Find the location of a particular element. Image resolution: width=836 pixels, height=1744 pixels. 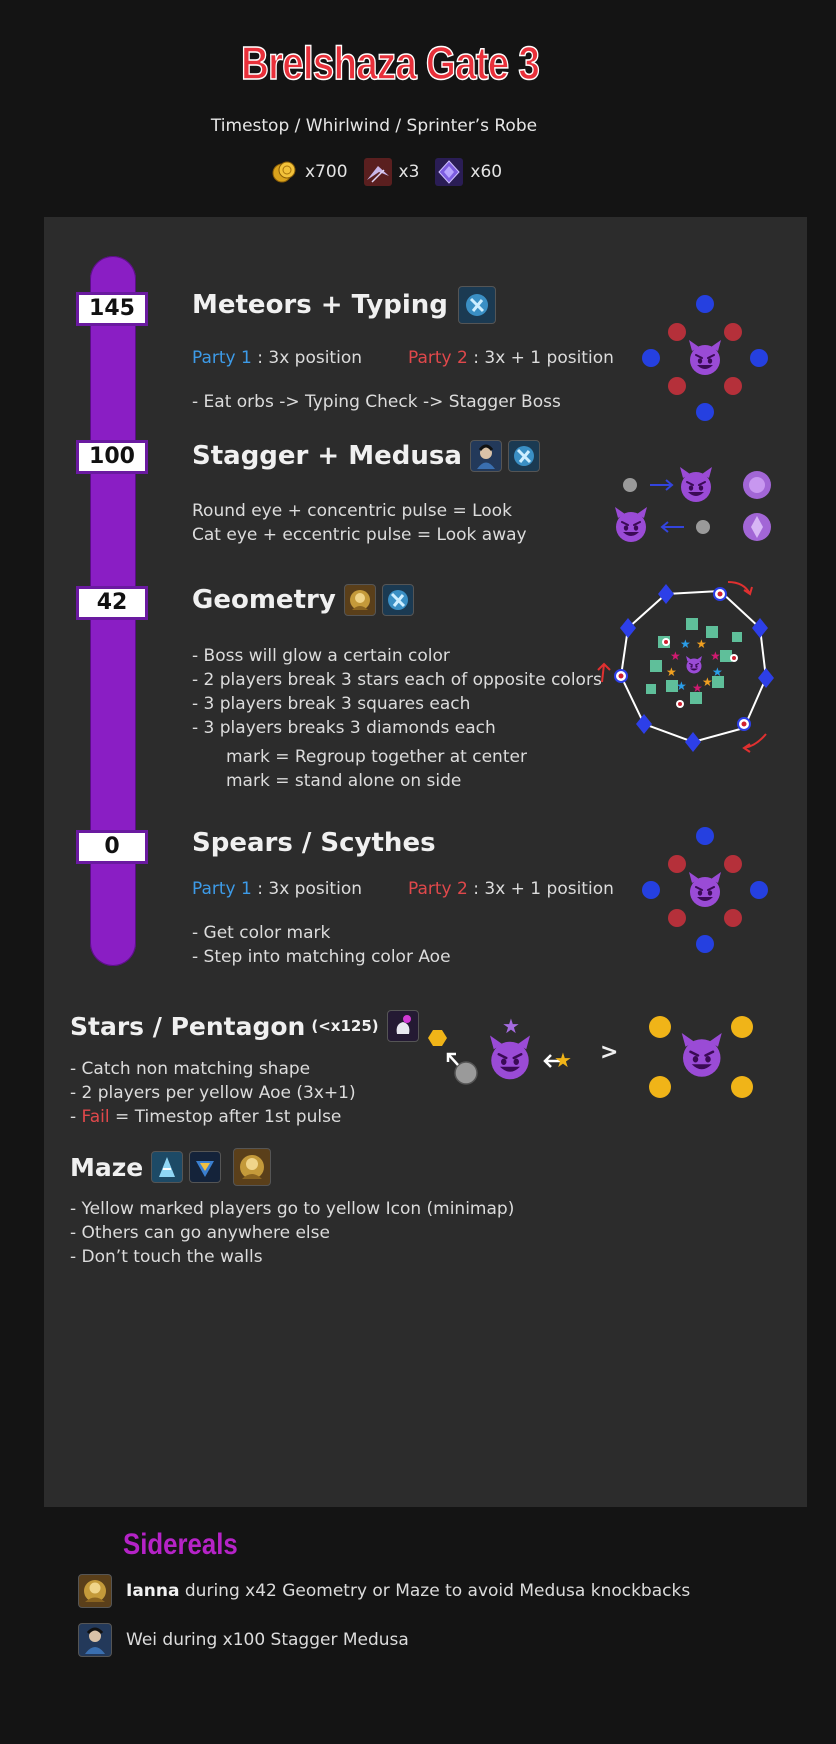

stars-diagram: ★ ★ is located at coordinates (500, 1049).